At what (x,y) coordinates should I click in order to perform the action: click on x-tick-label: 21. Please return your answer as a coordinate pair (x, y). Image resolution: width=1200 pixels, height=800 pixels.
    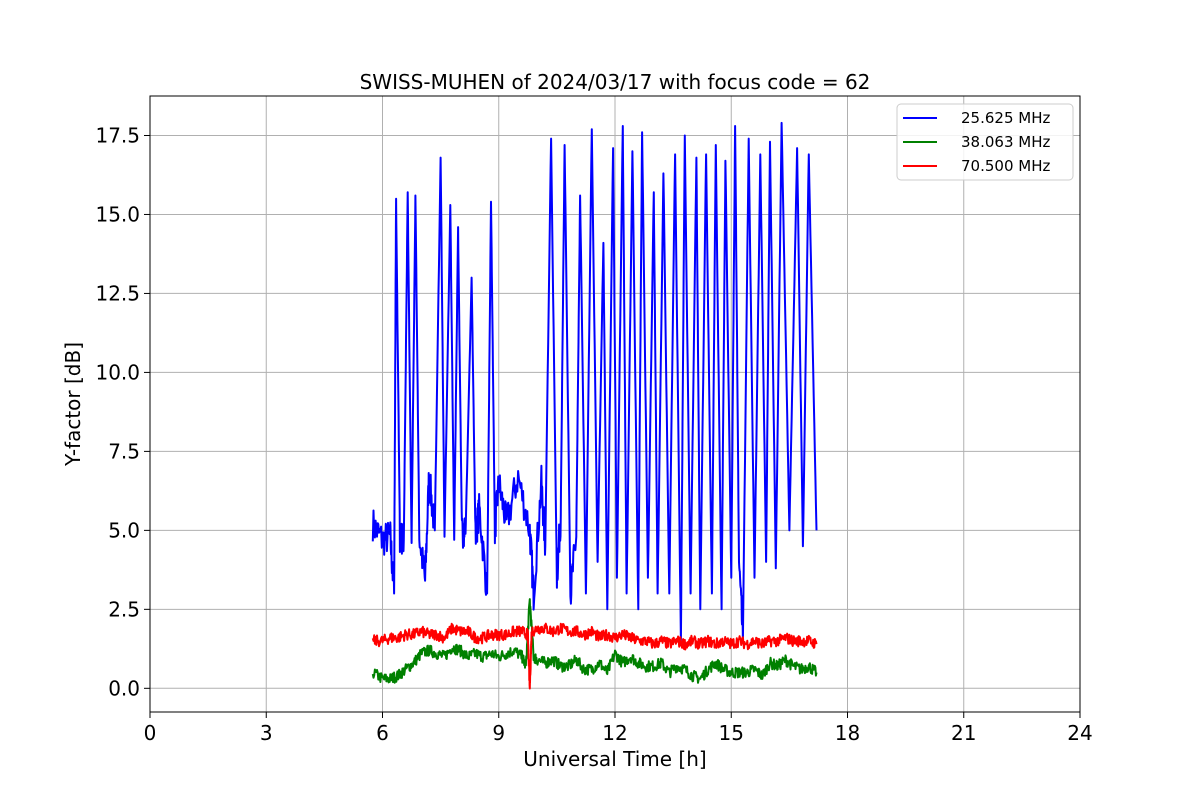
    Looking at the image, I should click on (963, 733).